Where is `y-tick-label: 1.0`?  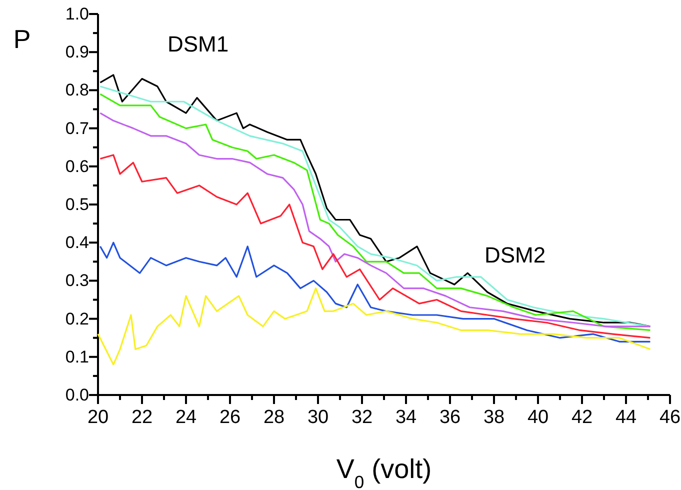
y-tick-label: 1.0 is located at coordinates (77, 14).